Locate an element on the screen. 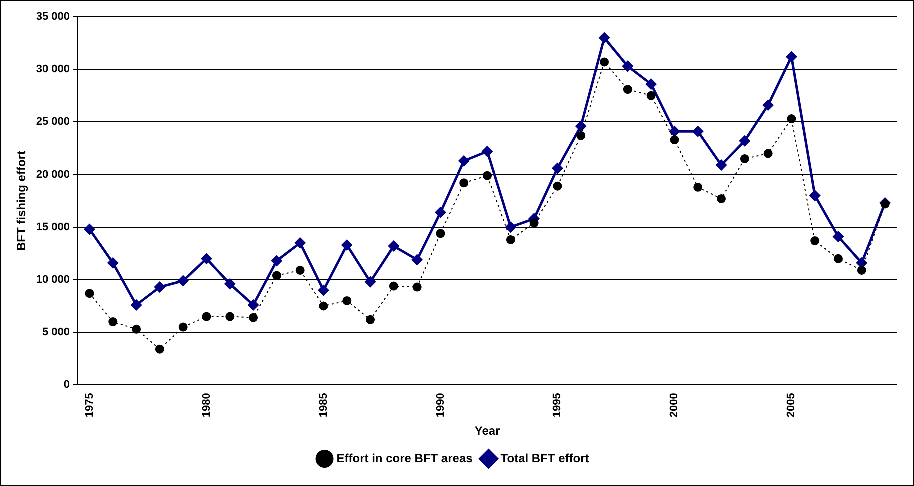 The height and width of the screenshot is (486, 914). legend-label: Total BFT effort is located at coordinates (545, 458).